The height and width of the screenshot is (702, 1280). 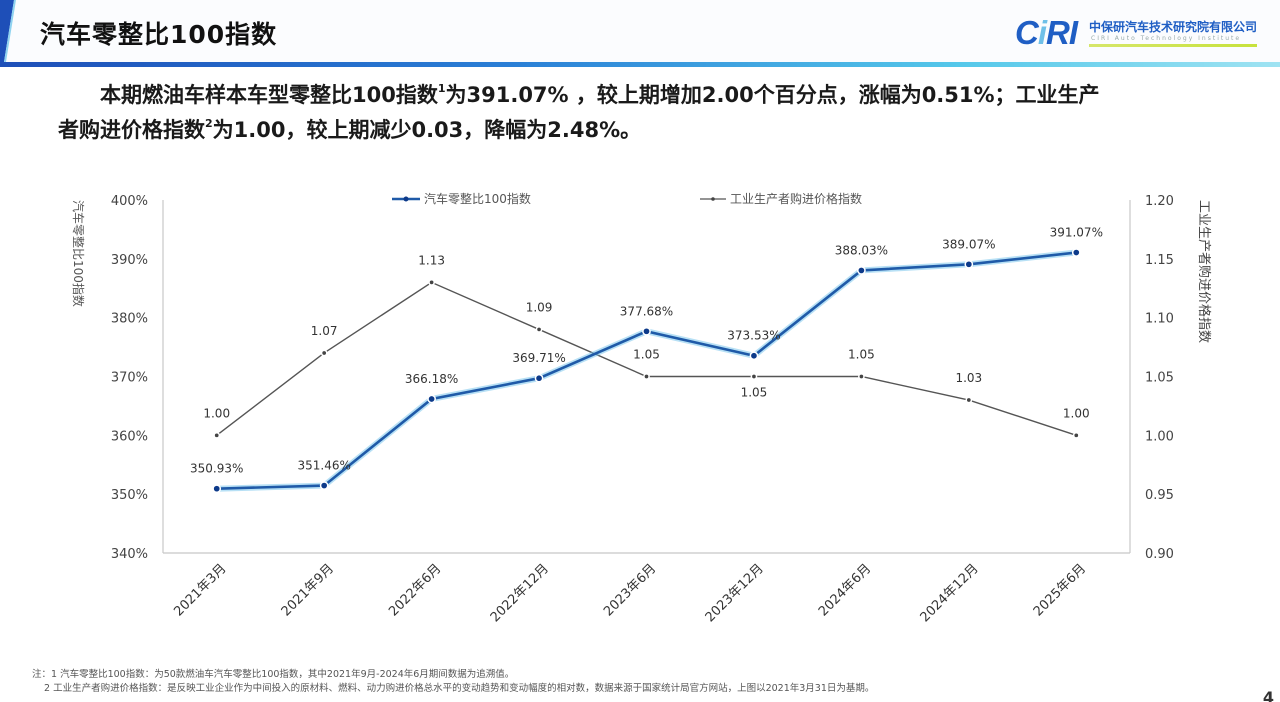 What do you see at coordinates (1062, 32) in the screenshot?
I see `logo-mark-ri: RI` at bounding box center [1062, 32].